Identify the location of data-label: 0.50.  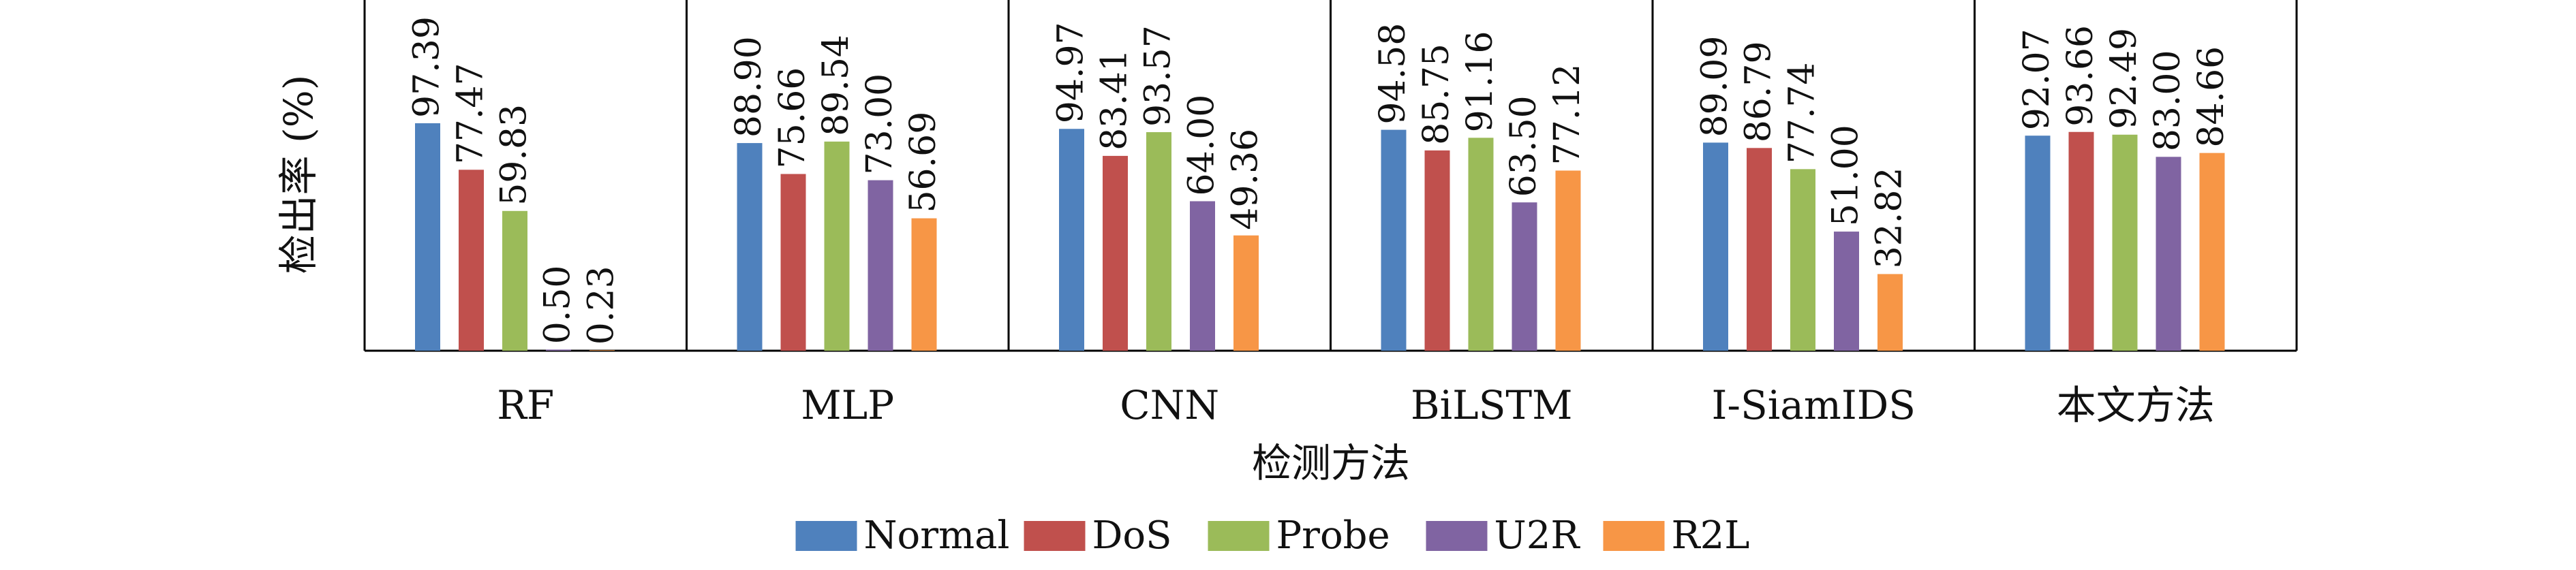
(558, 305).